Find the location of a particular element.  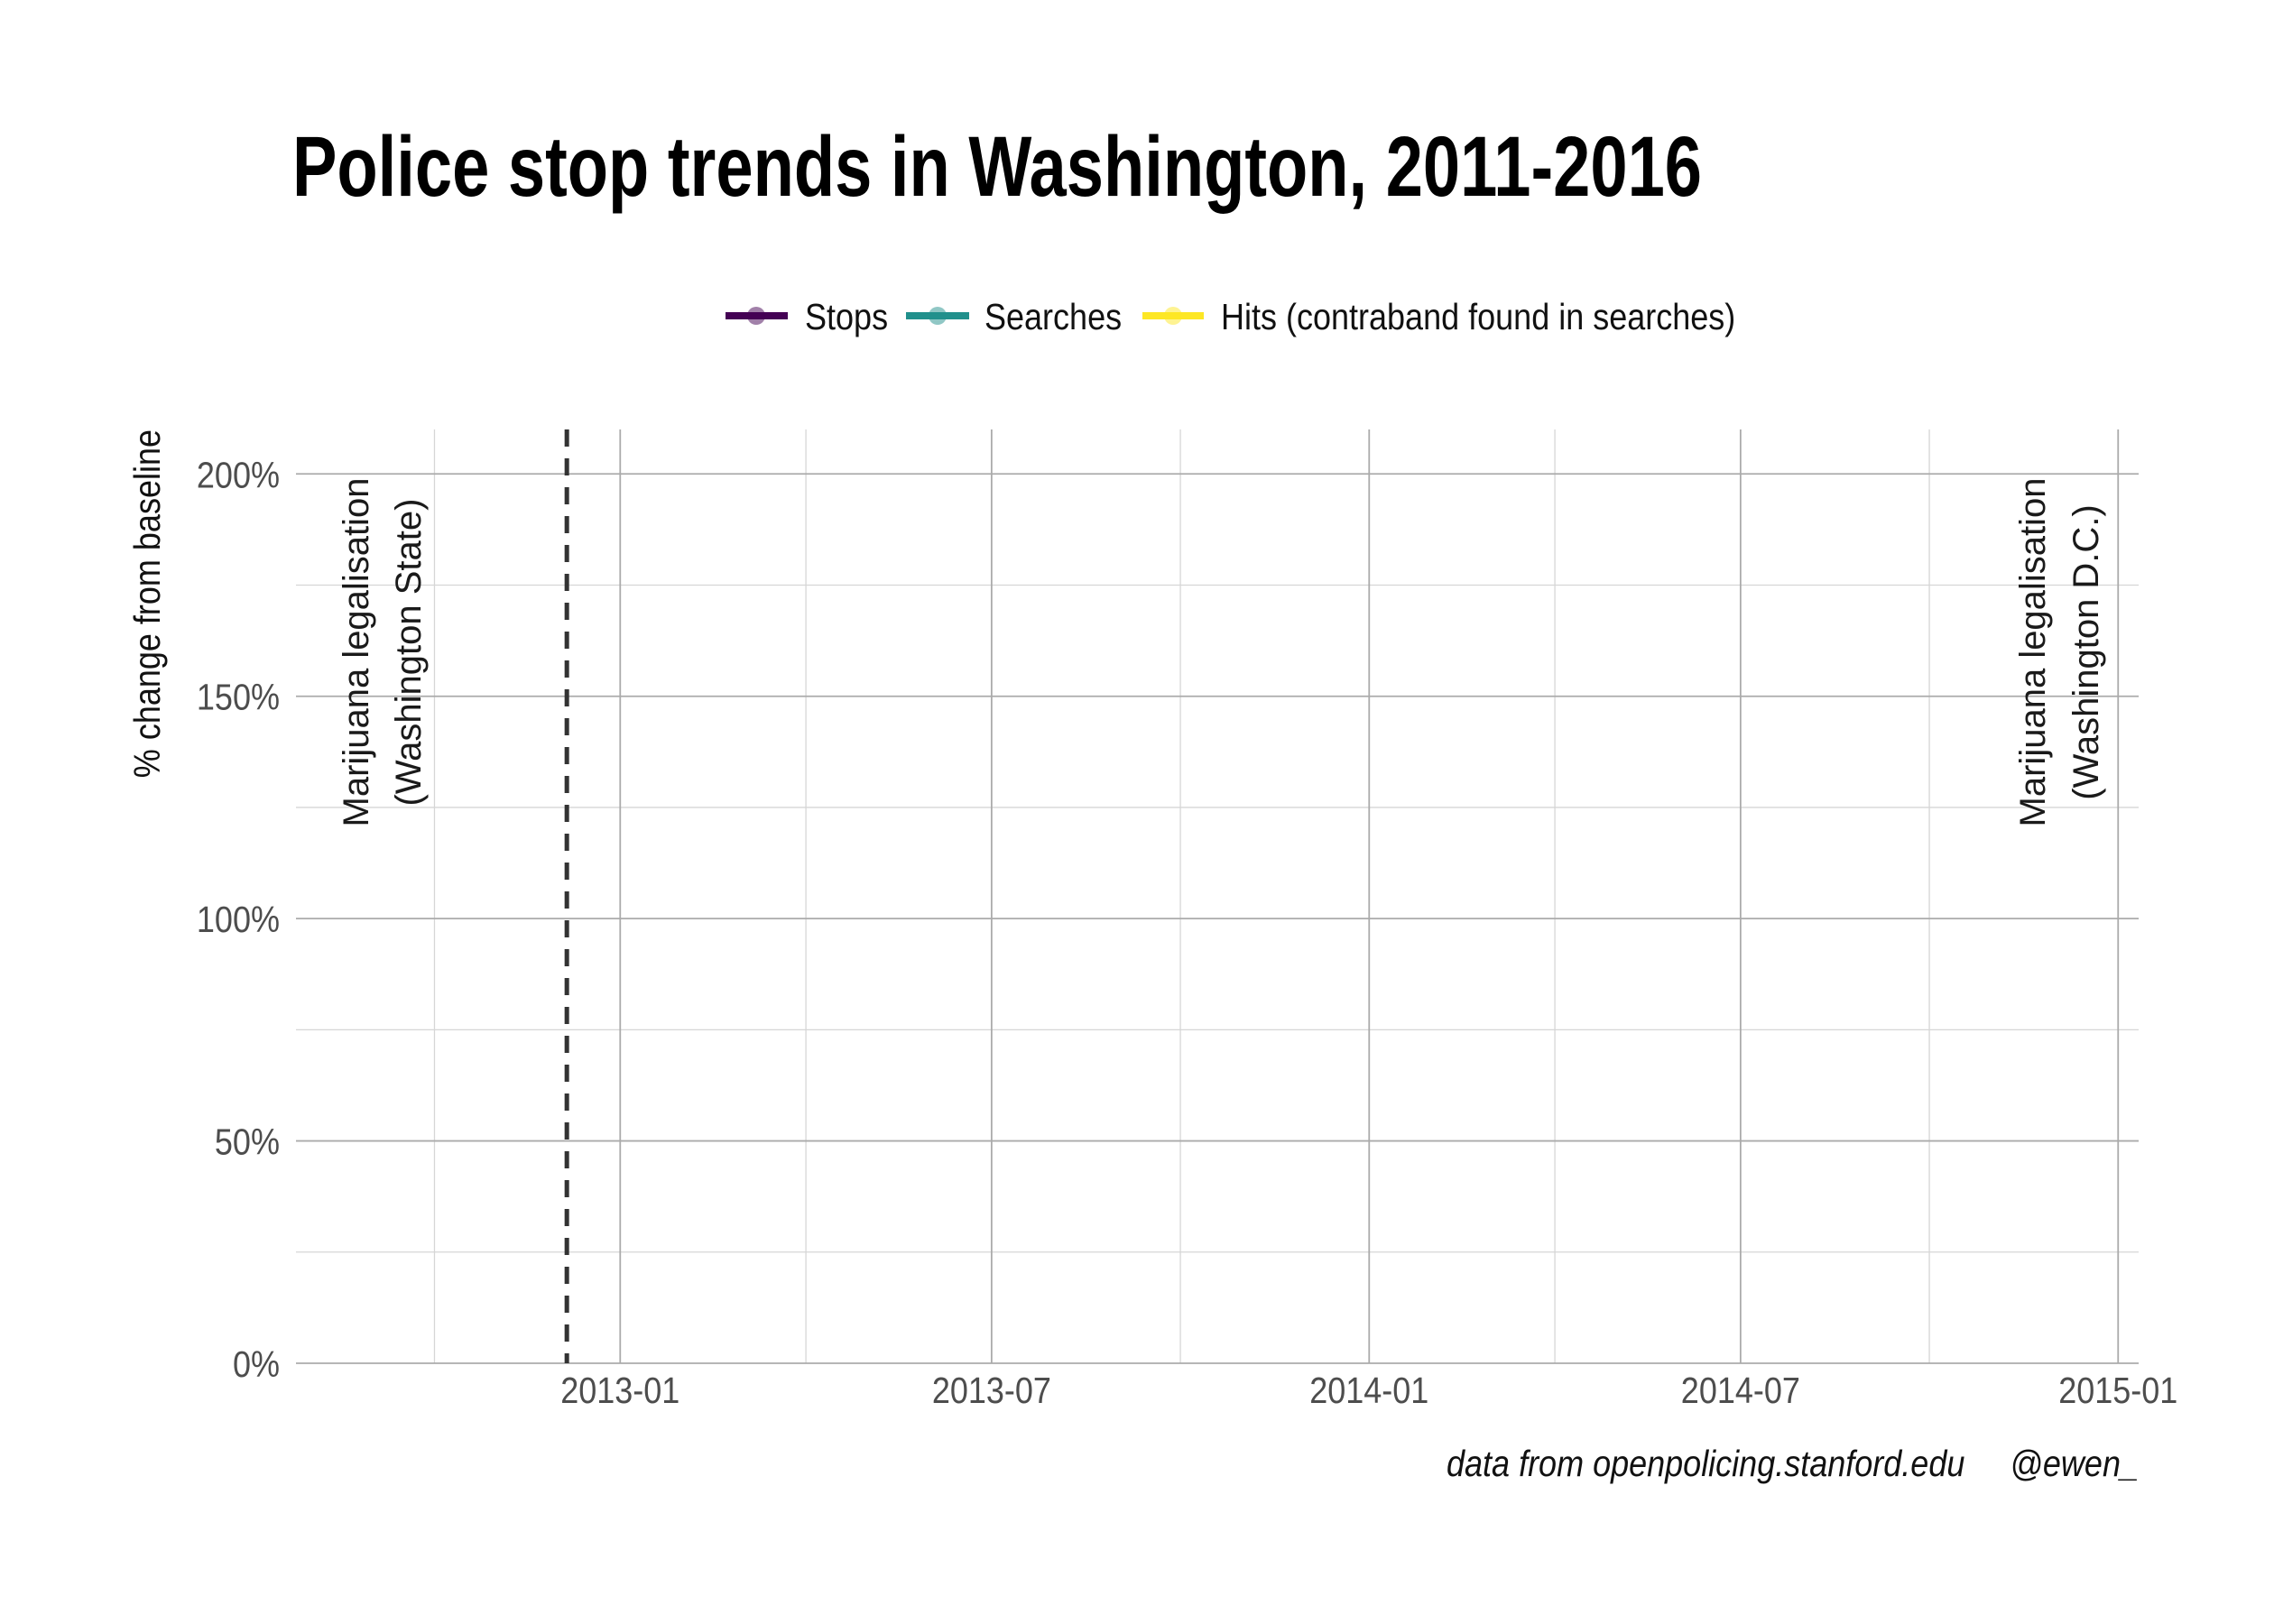

y-tick-label: 150% is located at coordinates (239, 698).